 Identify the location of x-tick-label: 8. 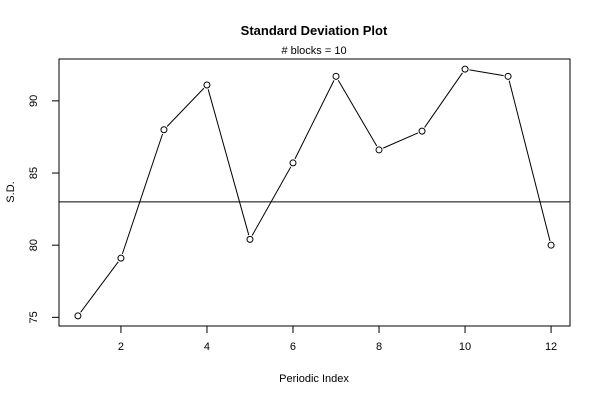
(379, 347).